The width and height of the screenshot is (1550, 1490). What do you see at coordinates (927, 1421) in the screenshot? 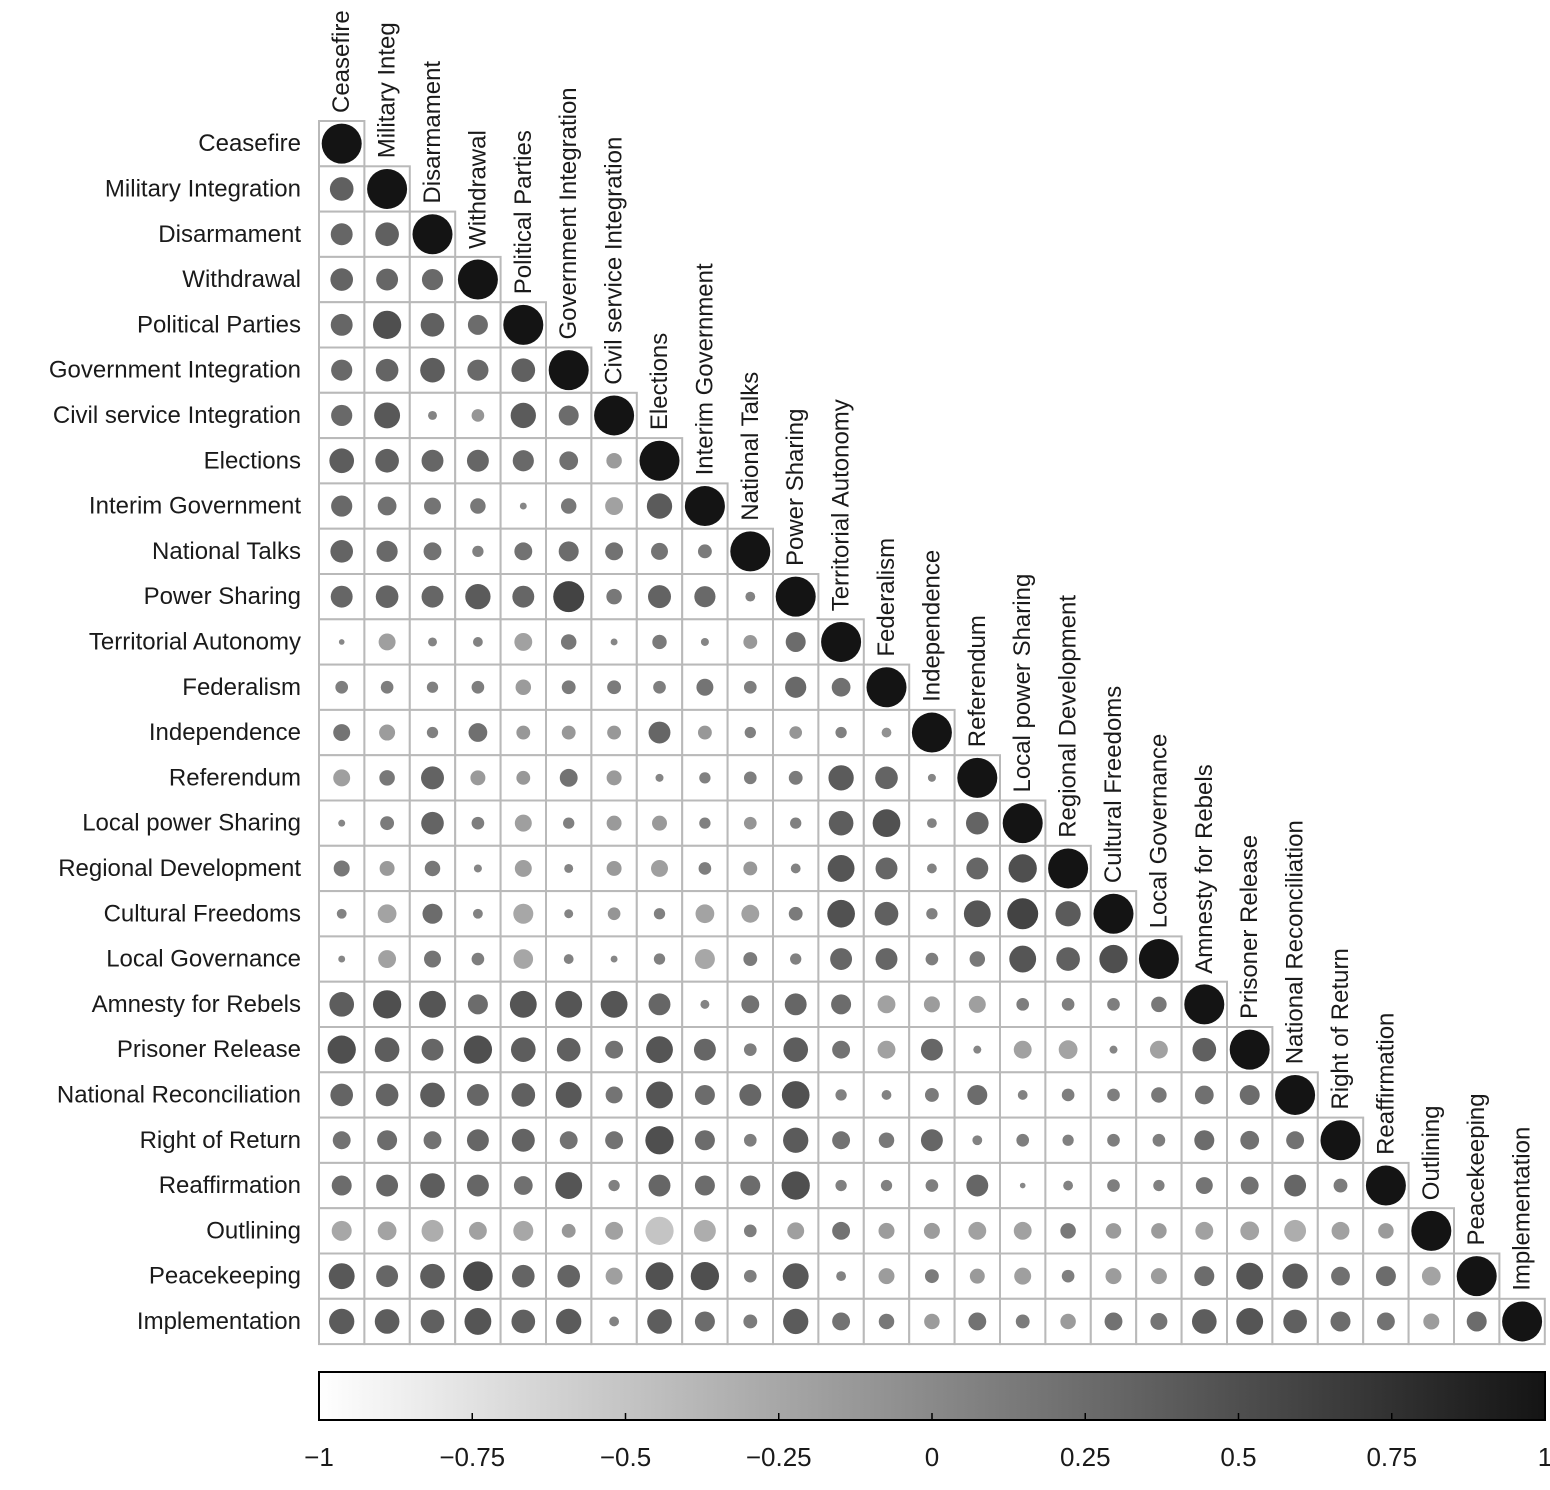
I see `colorbar-legend: −1 −0.75 −0.5 −0.25 0 0.25 0.5 0.75 1` at bounding box center [927, 1421].